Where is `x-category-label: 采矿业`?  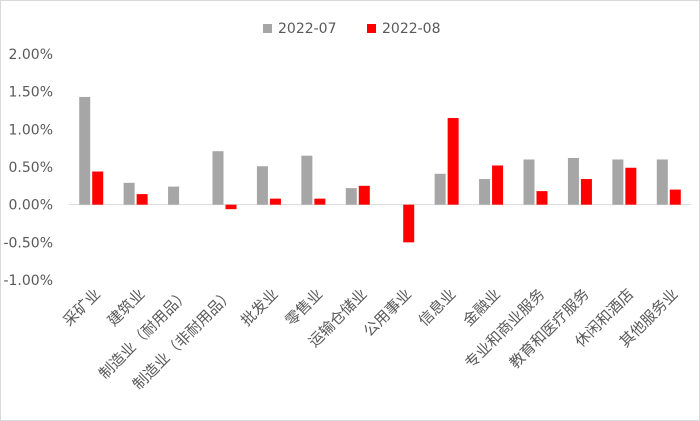
x-category-label: 采矿业 is located at coordinates (81, 307).